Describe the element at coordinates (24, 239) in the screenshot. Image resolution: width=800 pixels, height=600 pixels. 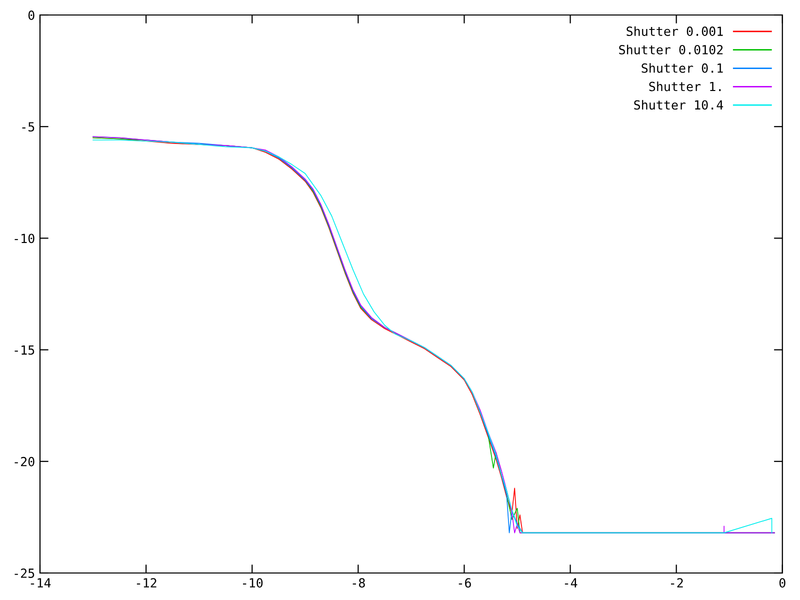
I see `y-tick-label: -10` at that location.